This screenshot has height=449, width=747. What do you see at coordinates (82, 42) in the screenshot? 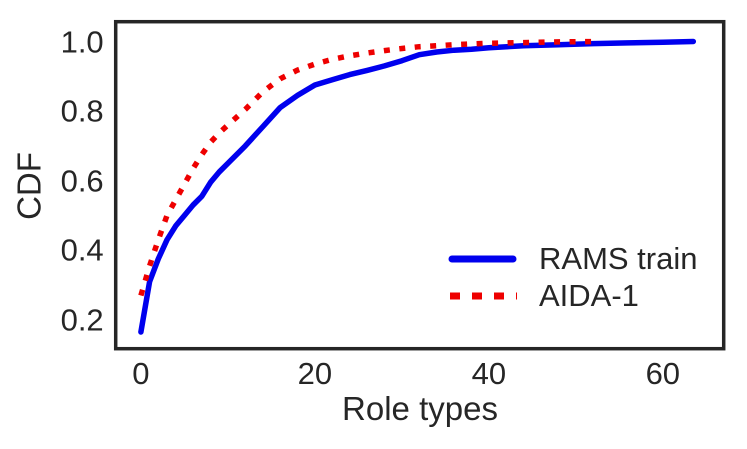
I see `y-tick-label: 1.0` at bounding box center [82, 42].